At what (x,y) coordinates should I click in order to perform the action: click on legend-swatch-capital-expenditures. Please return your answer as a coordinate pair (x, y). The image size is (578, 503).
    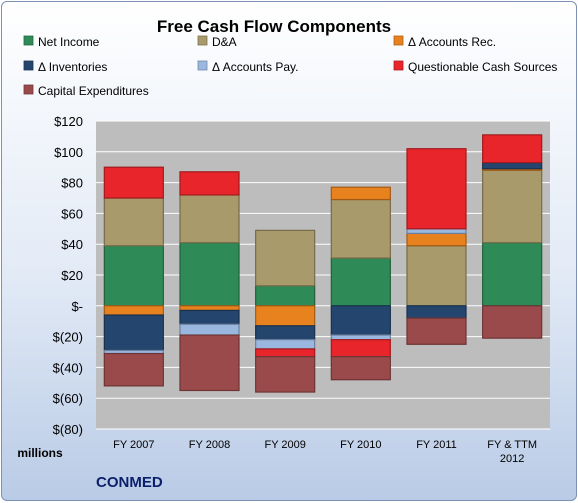
    Looking at the image, I should click on (28, 89).